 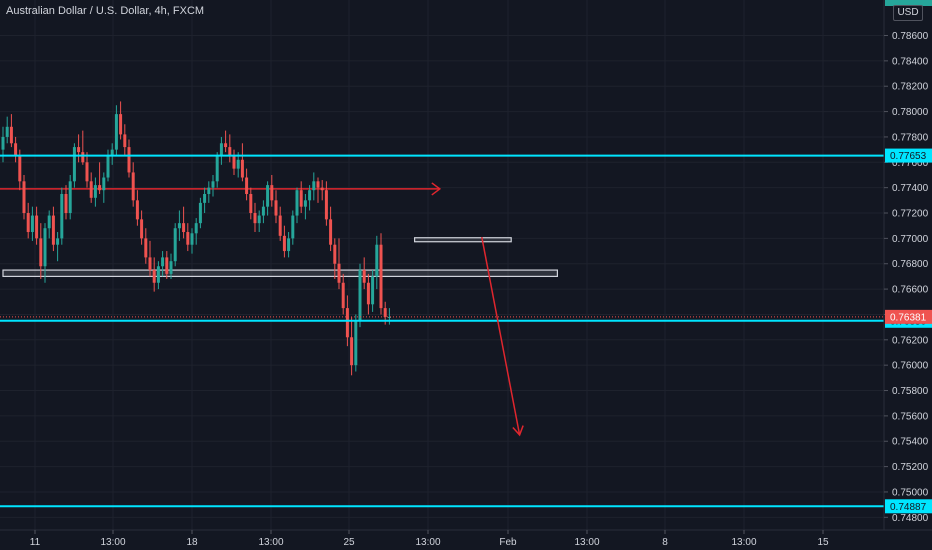 I want to click on projection-line, so click(x=501, y=336).